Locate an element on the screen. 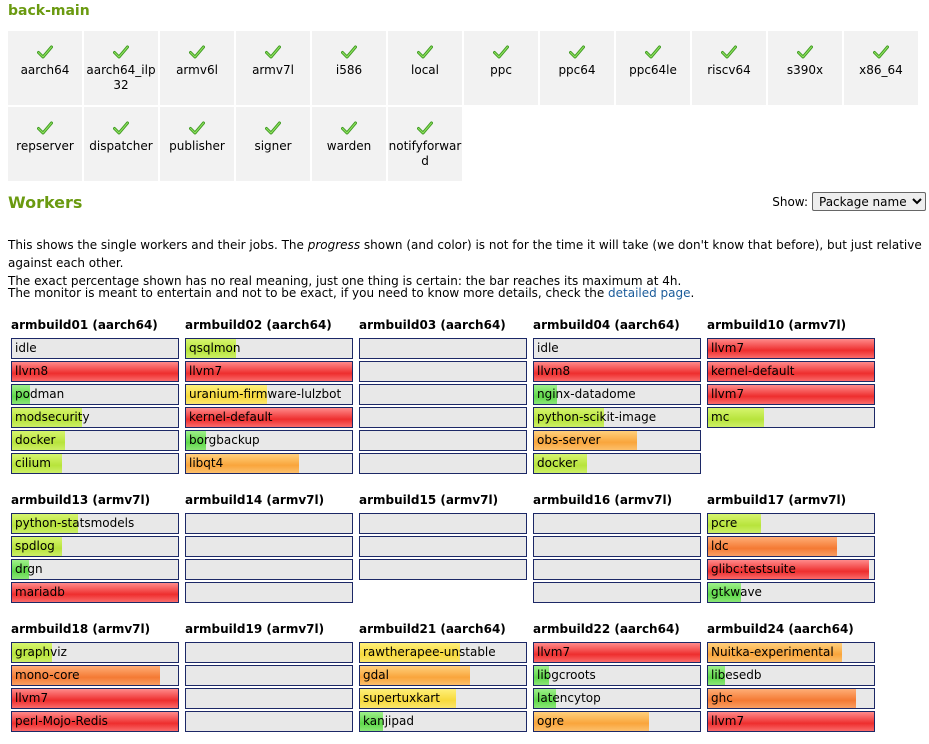  job-slot: graphviz is located at coordinates (95, 652).